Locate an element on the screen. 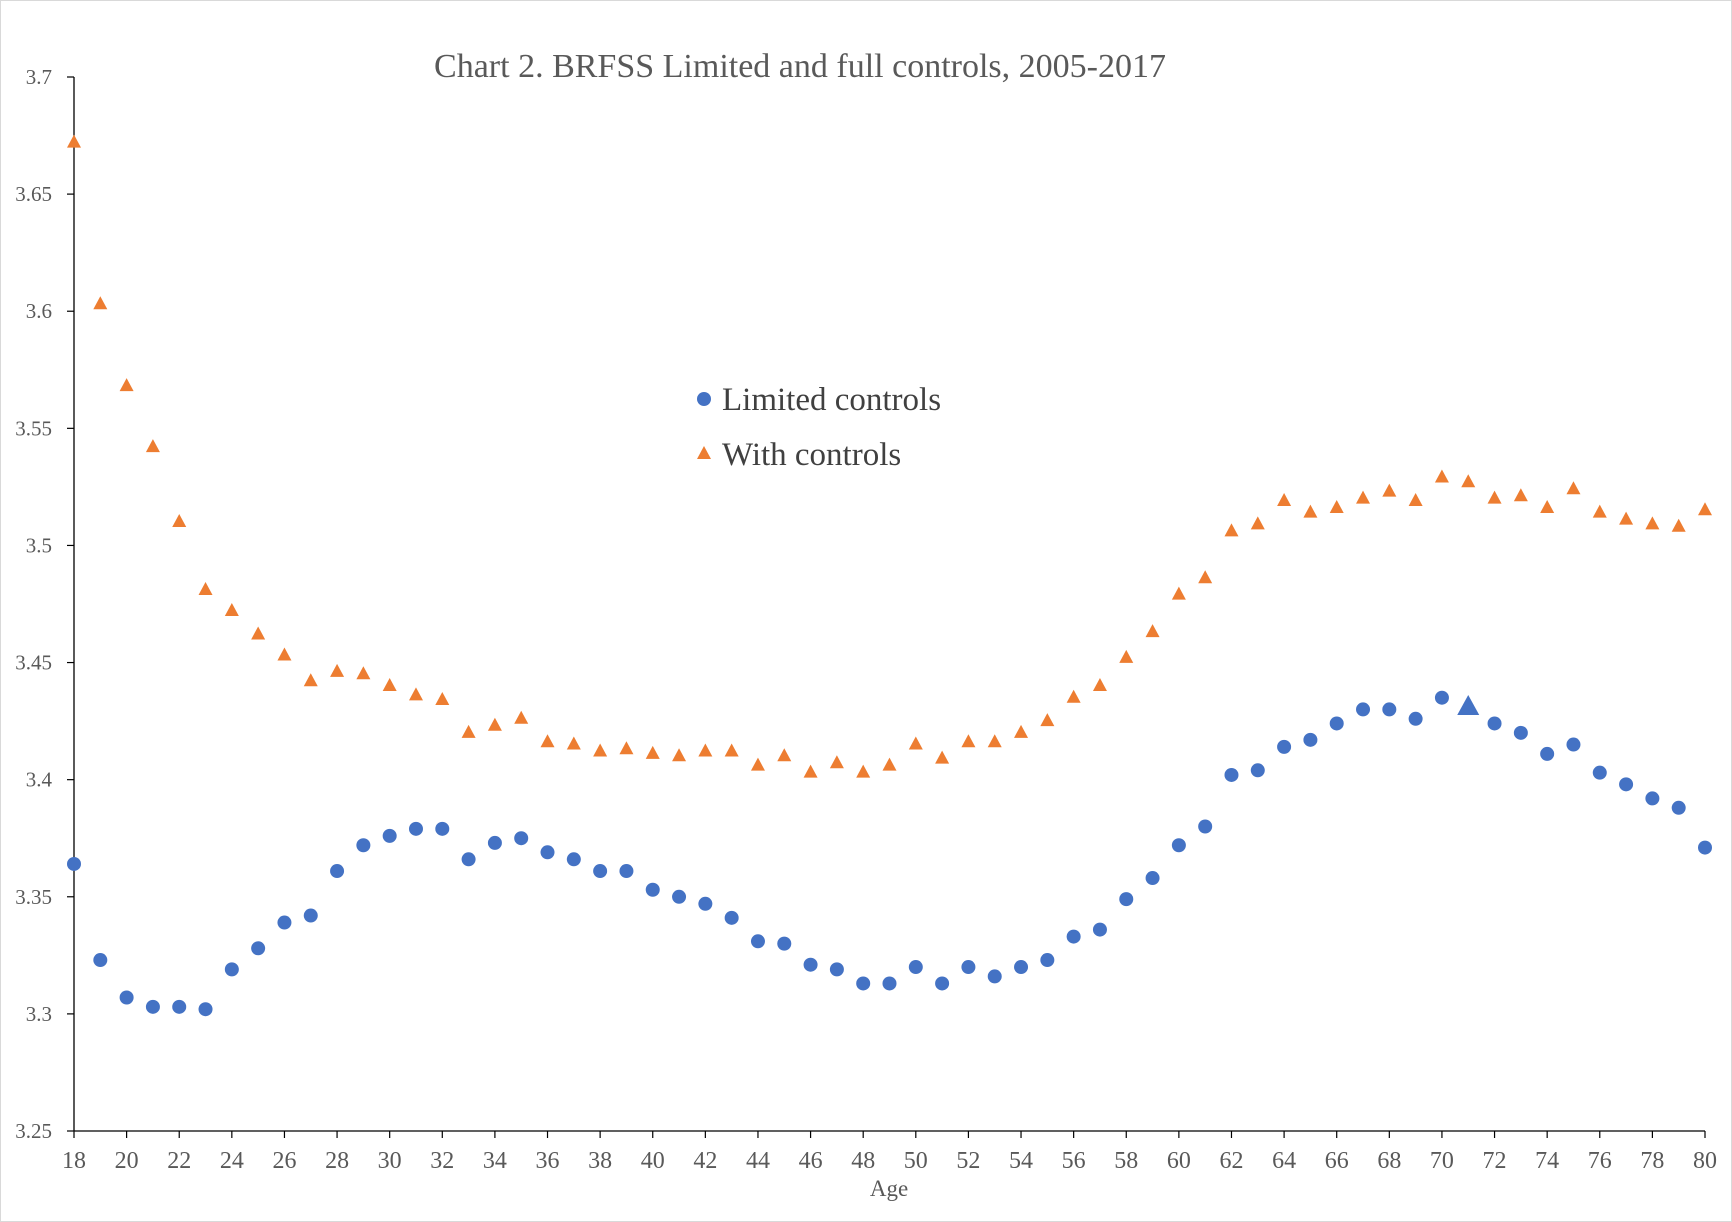  x-tick-label: 72 is located at coordinates (1495, 1161).